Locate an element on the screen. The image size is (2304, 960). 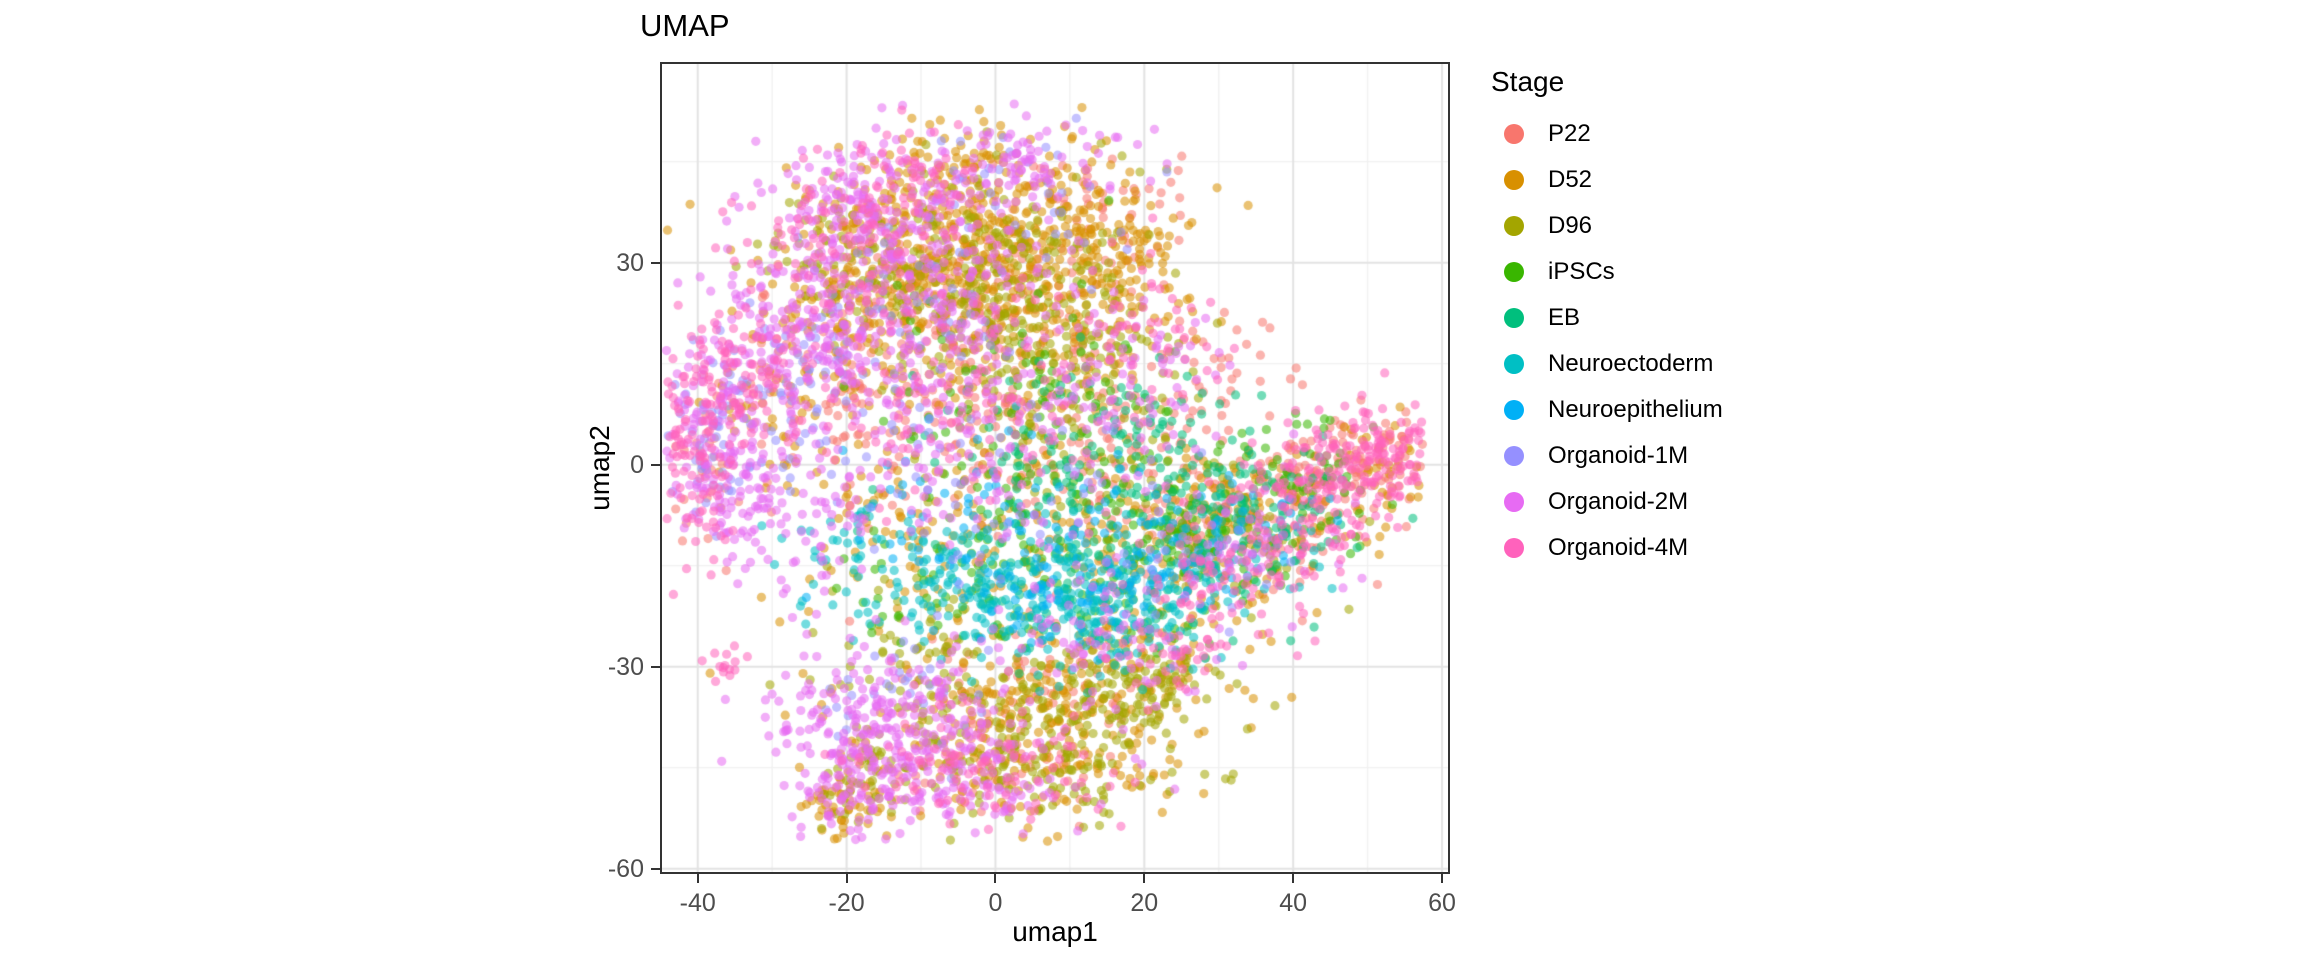
legend-item: P22 is located at coordinates (1607, 134).